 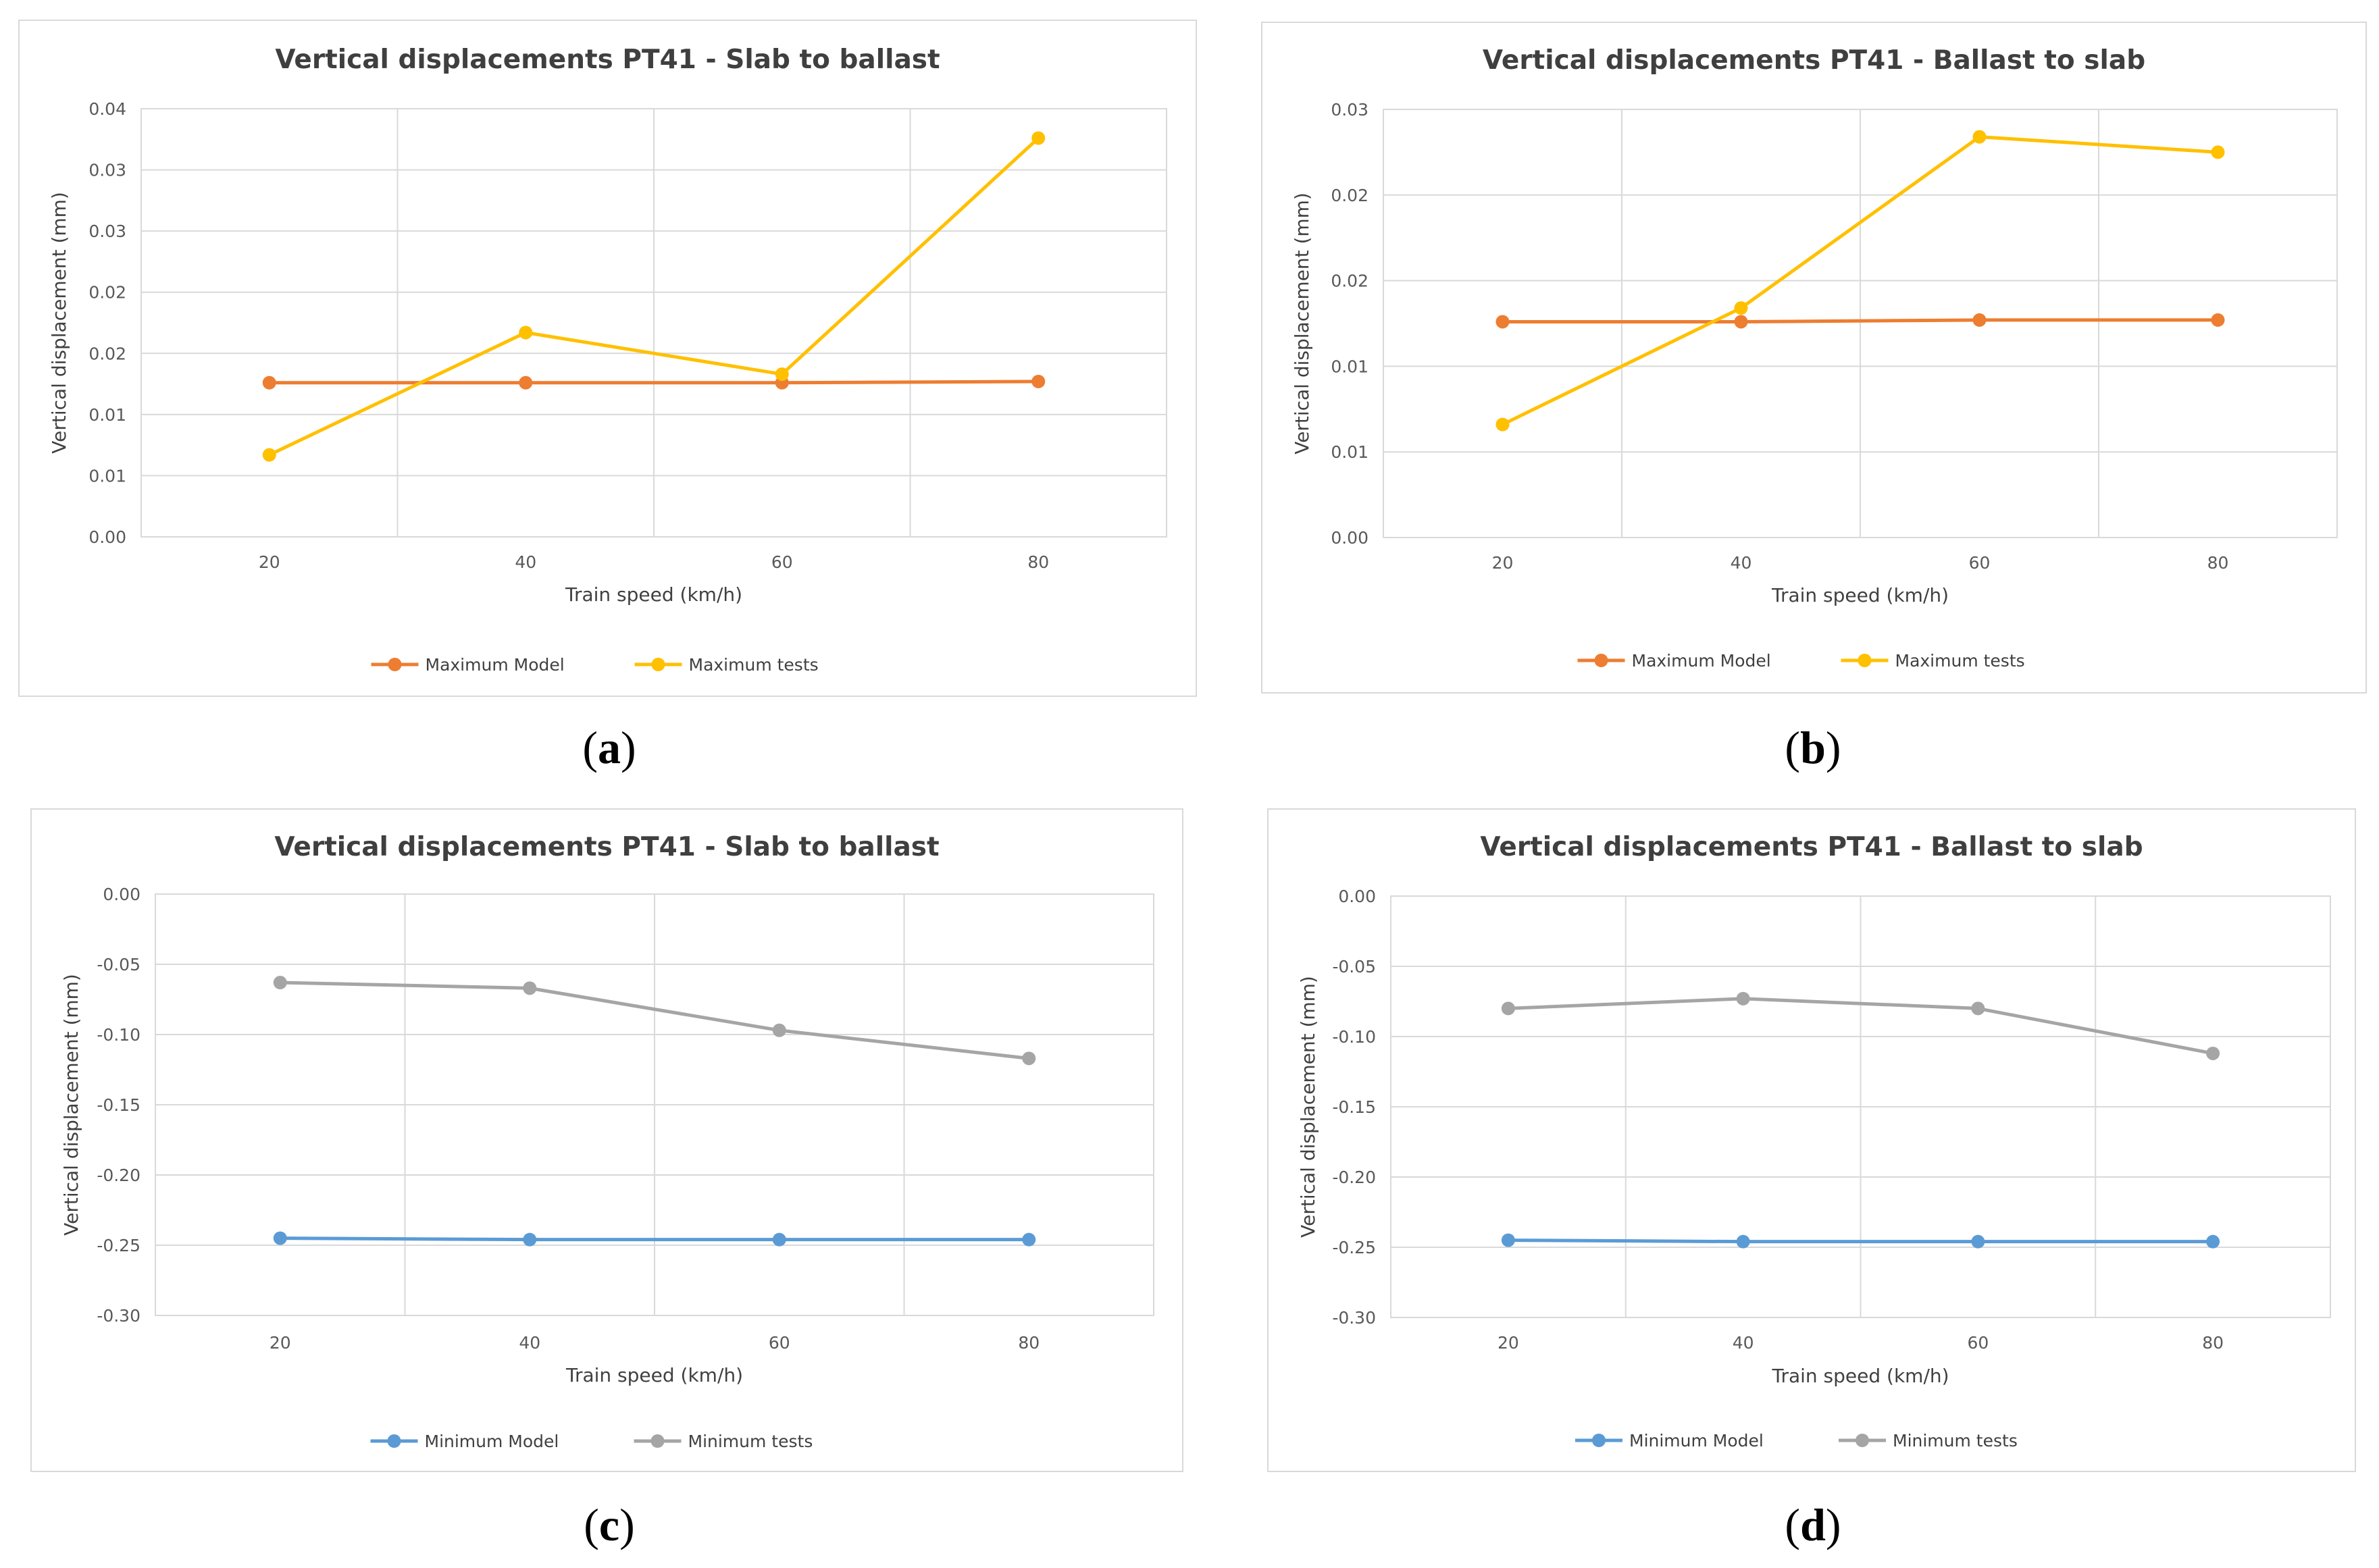 I want to click on caption-letter-b: b, so click(x=1813, y=747).